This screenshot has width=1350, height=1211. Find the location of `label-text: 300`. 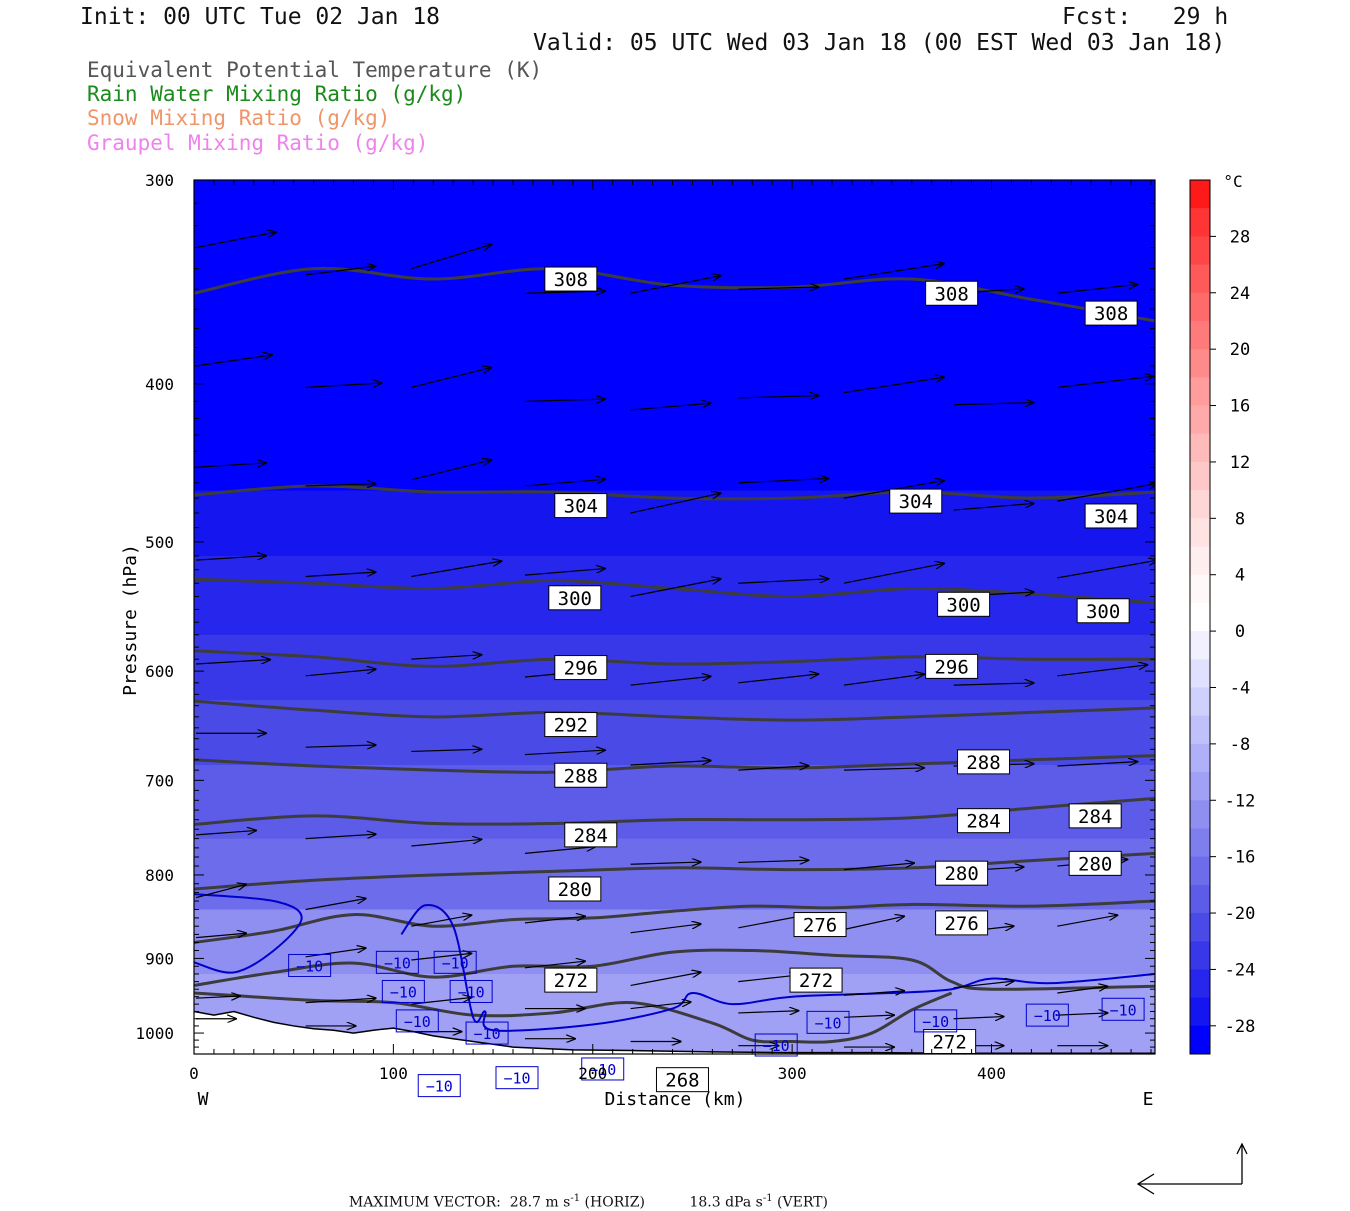

label-text: 300 is located at coordinates (1103, 612).